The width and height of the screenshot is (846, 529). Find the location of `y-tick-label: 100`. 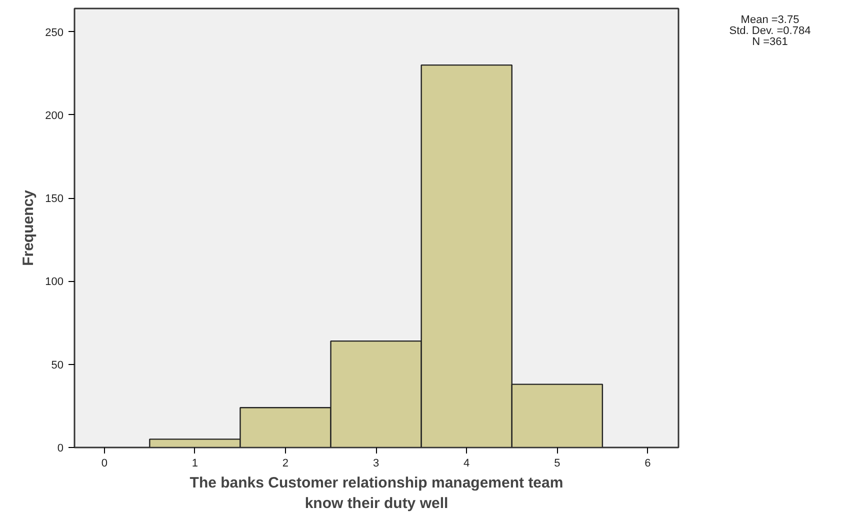

y-tick-label: 100 is located at coordinates (54, 282).